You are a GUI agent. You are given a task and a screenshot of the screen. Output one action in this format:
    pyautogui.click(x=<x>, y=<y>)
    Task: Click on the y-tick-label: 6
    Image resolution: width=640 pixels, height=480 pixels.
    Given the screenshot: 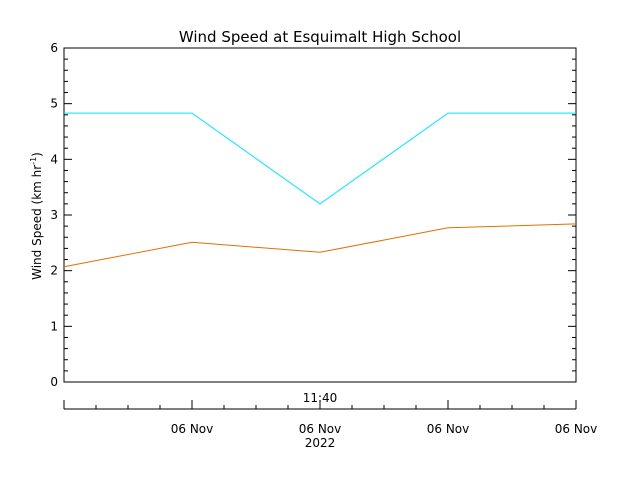 What is the action you would take?
    pyautogui.click(x=54, y=48)
    